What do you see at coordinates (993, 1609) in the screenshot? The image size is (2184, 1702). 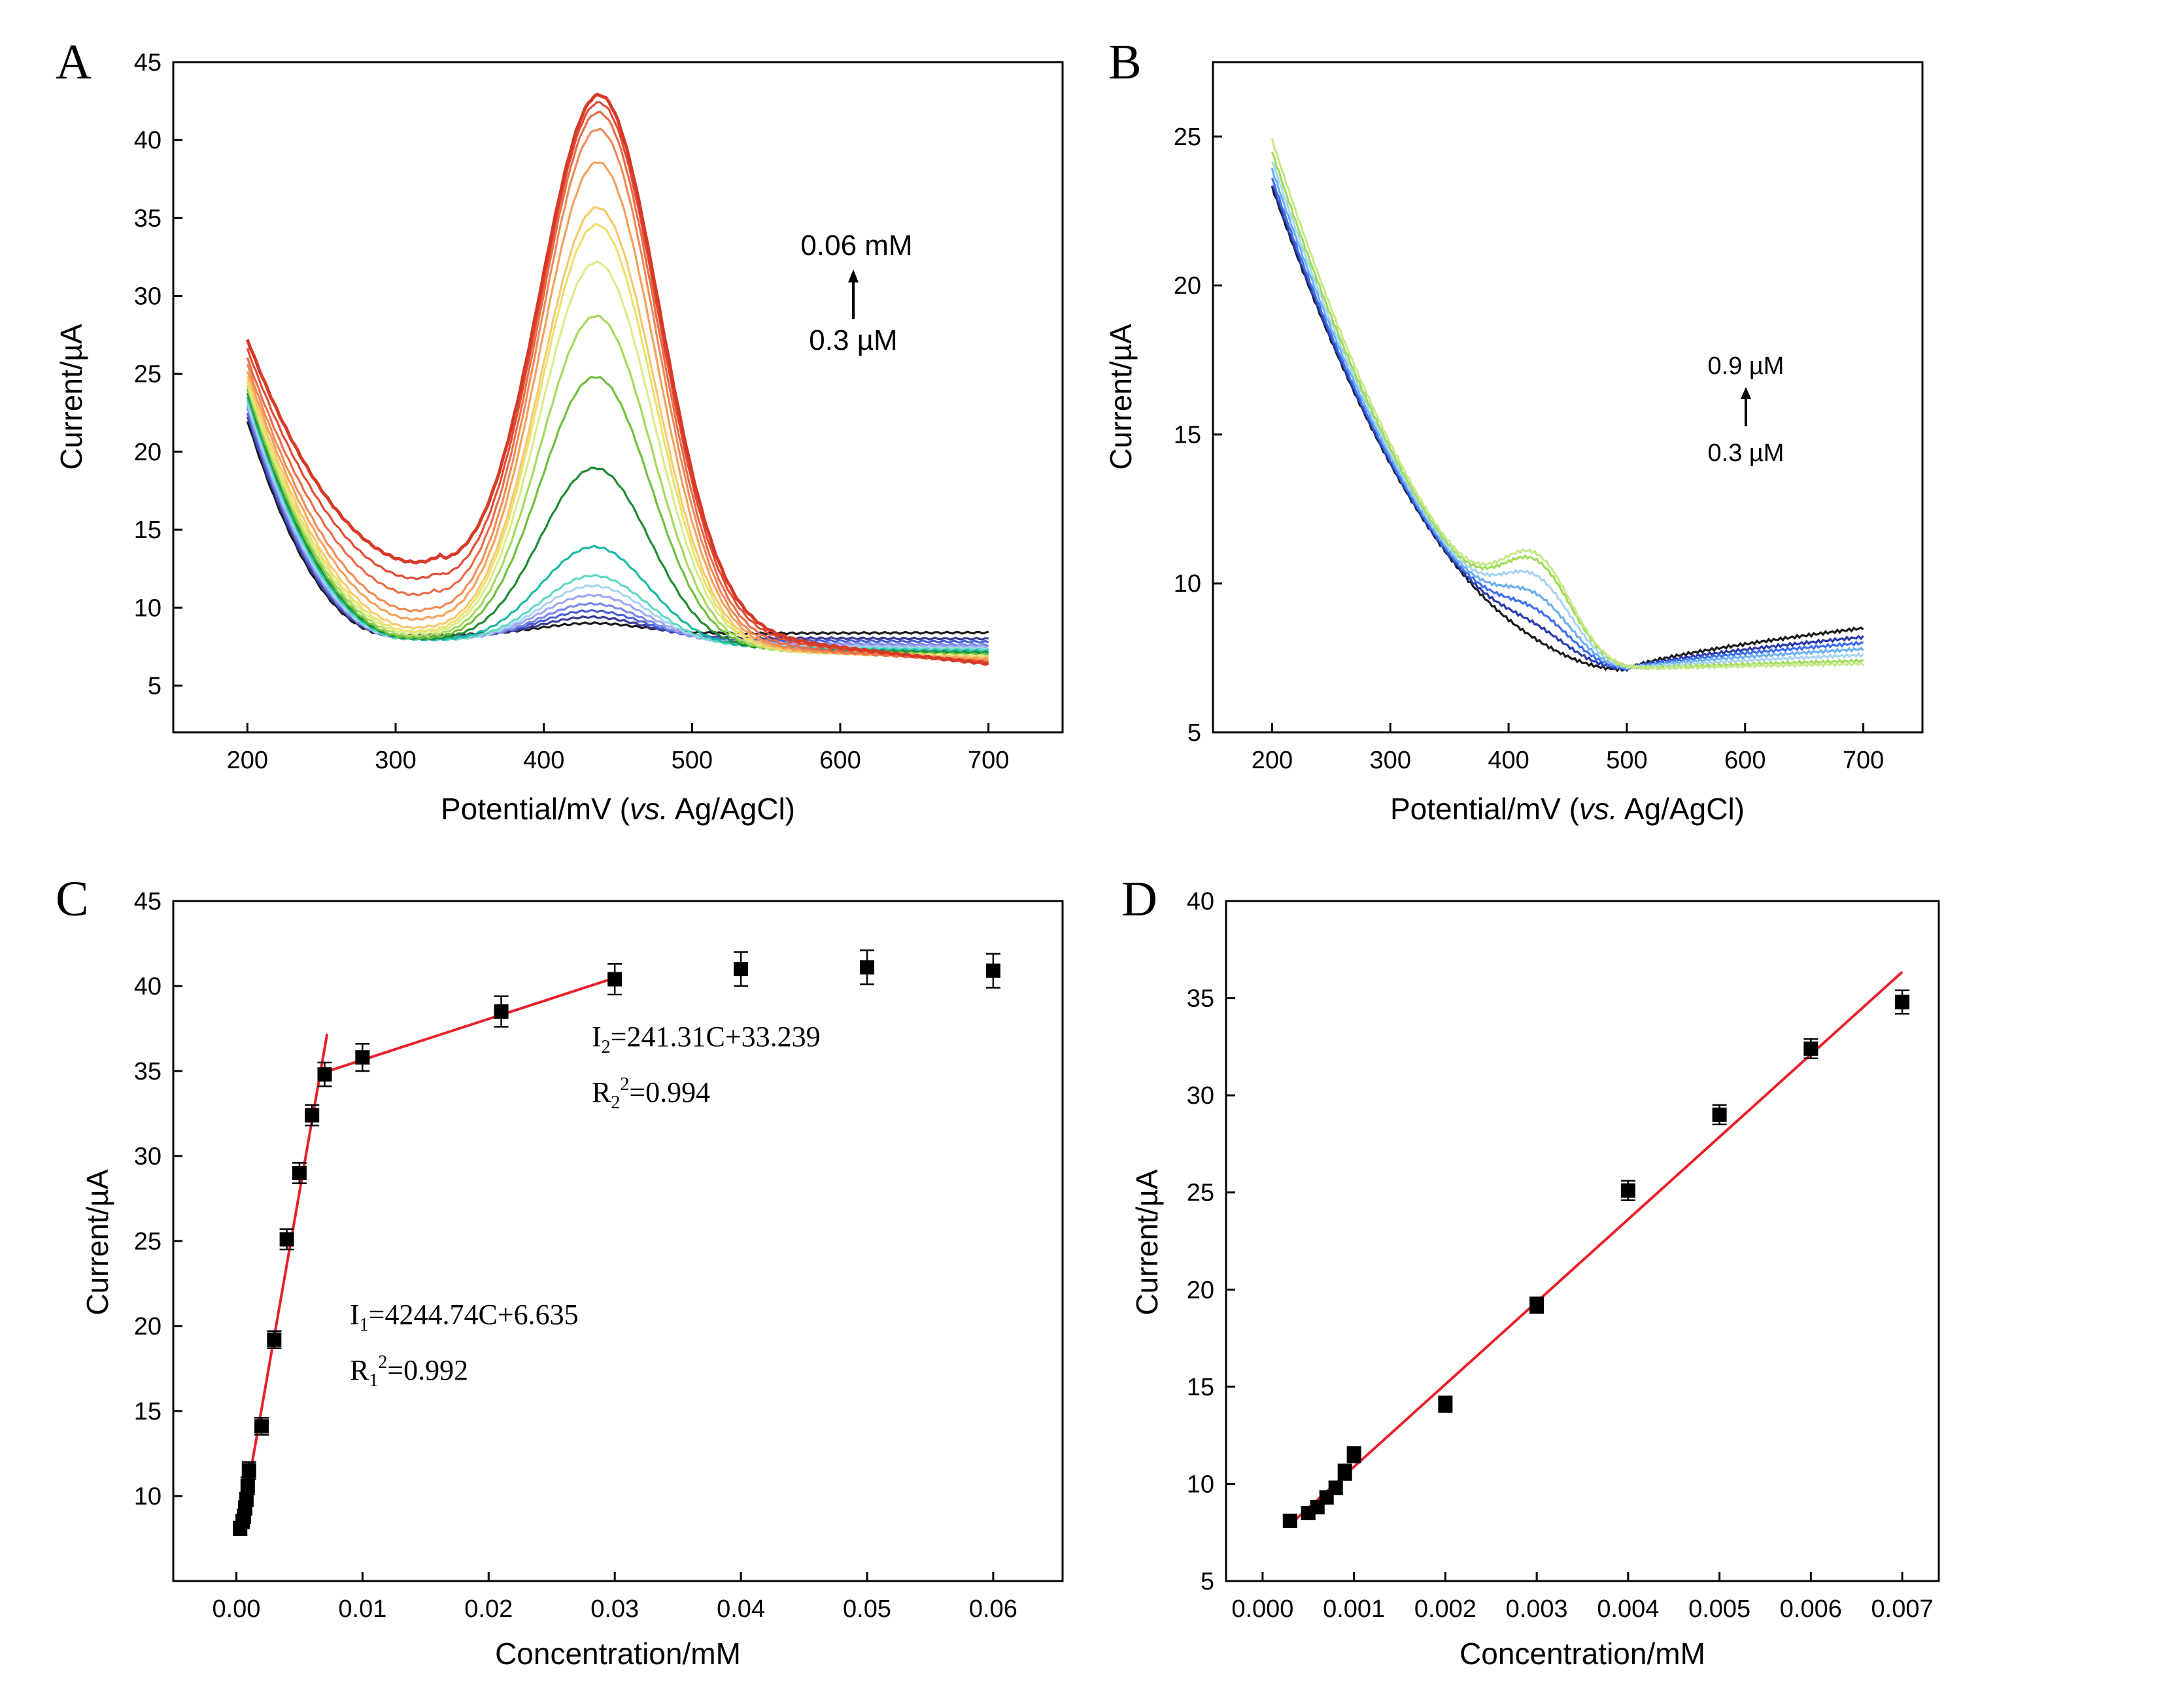 I see `x-tick-label: 0.06` at bounding box center [993, 1609].